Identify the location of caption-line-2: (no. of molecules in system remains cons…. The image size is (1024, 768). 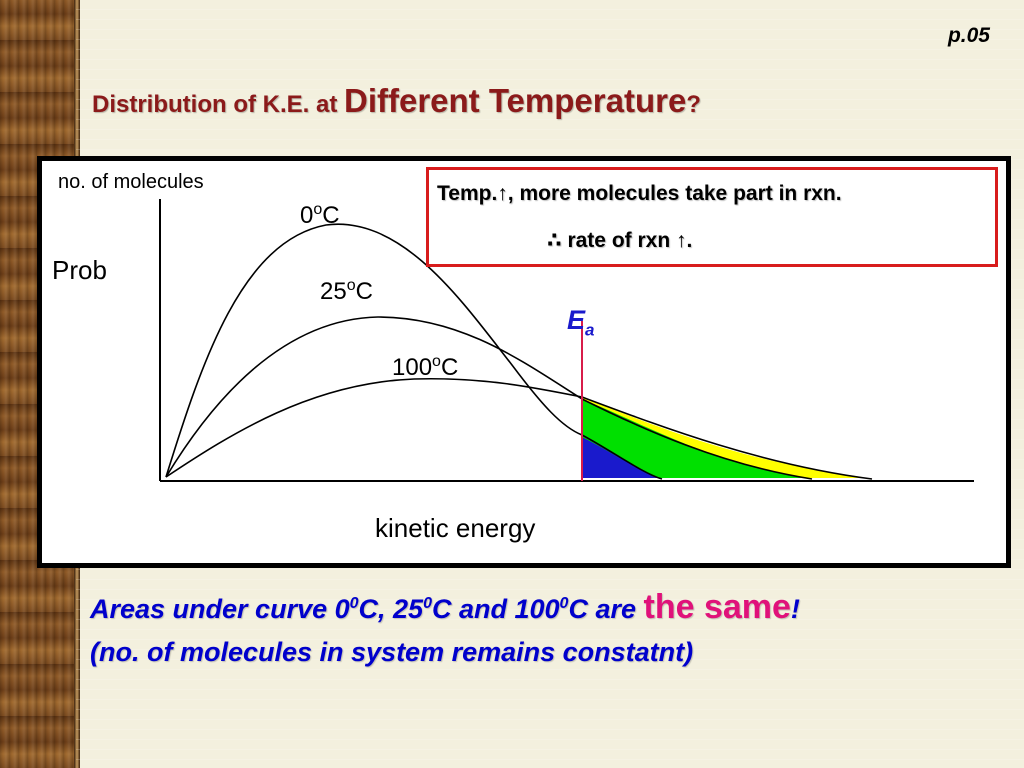
(392, 652).